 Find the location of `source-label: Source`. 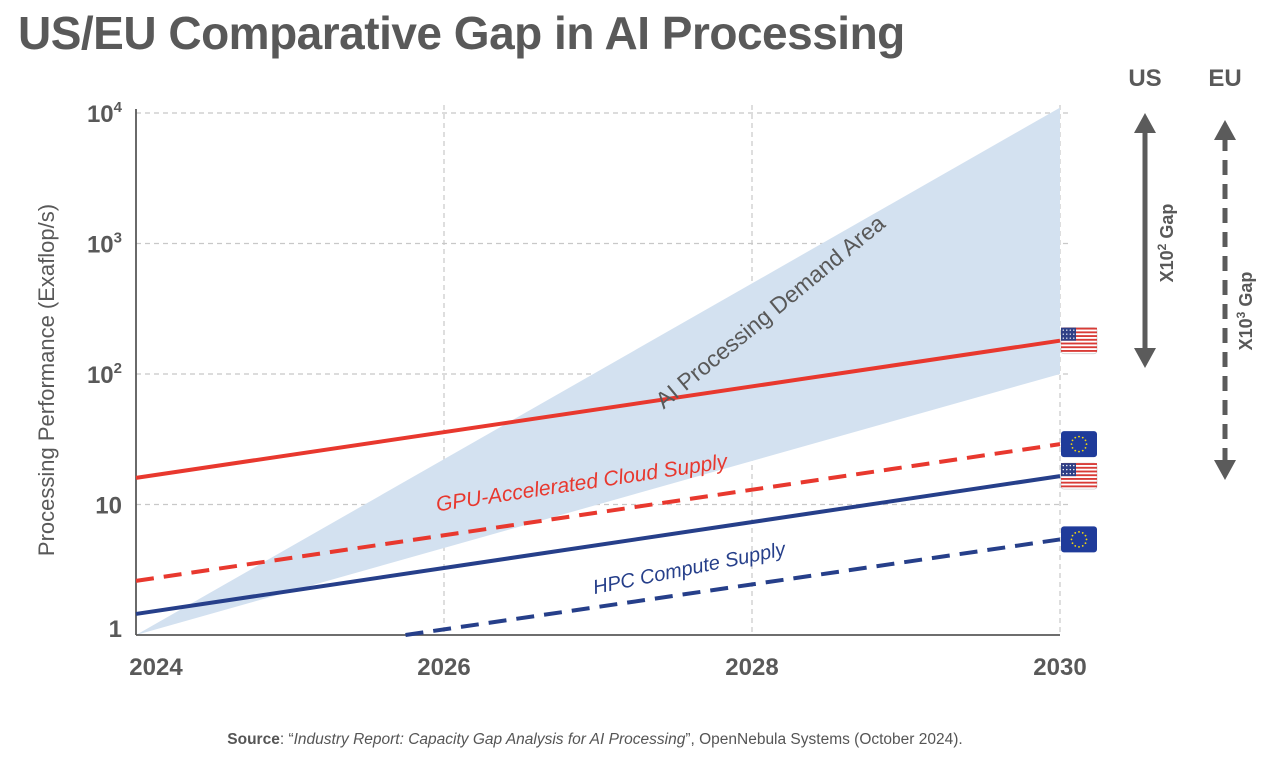

source-label: Source is located at coordinates (253, 739).